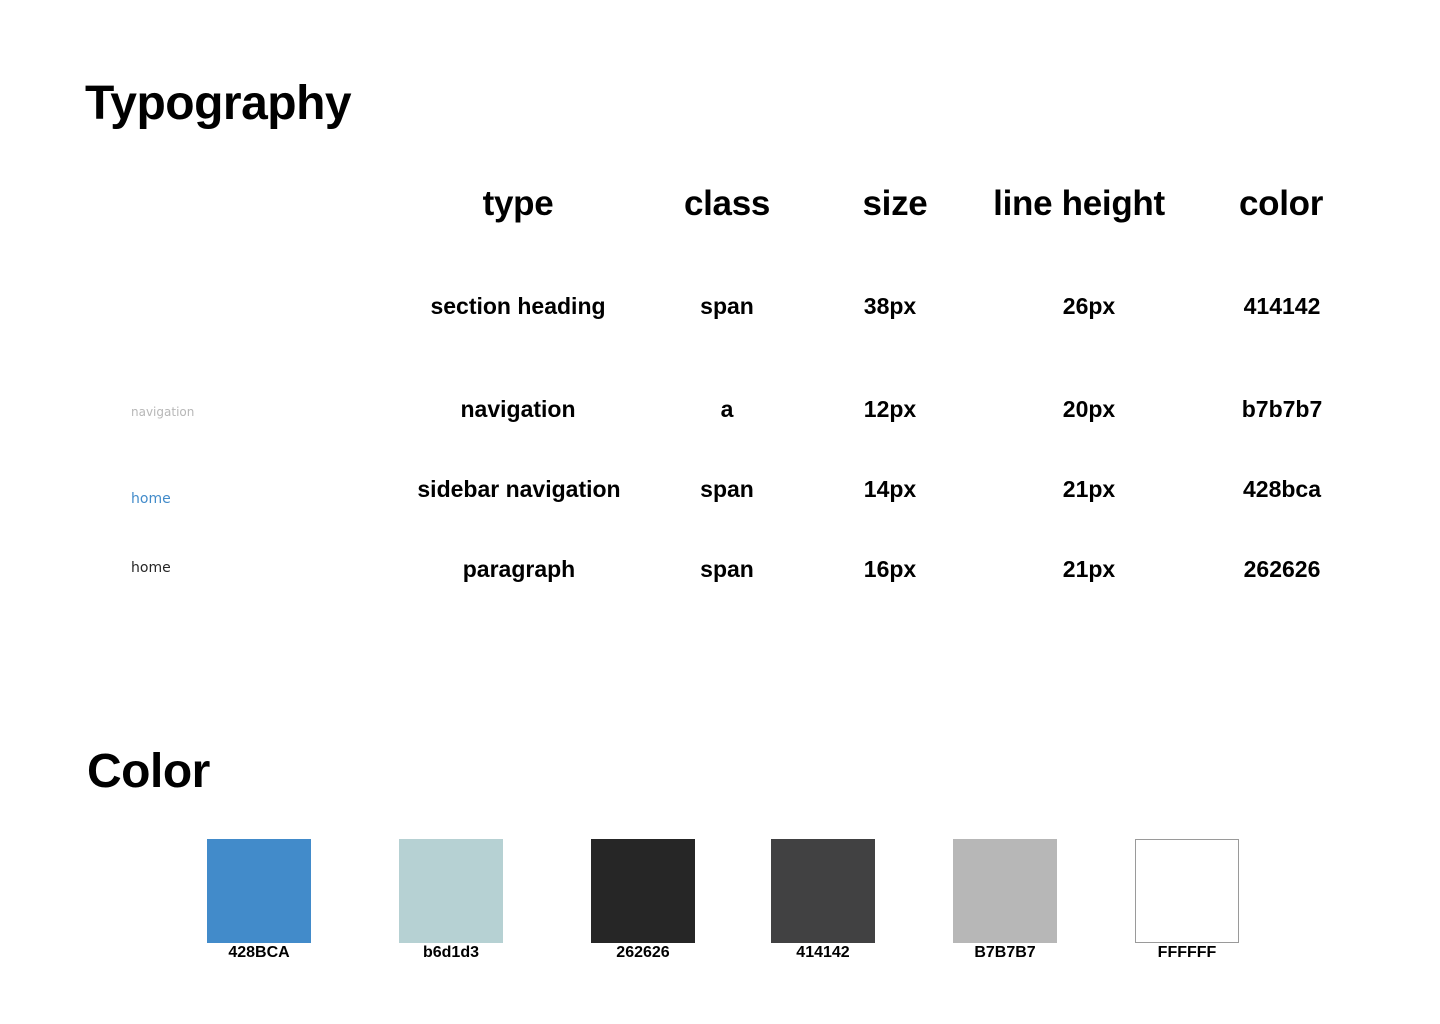 The width and height of the screenshot is (1440, 1024). I want to click on swatch-label: 428BCA, so click(259, 952).